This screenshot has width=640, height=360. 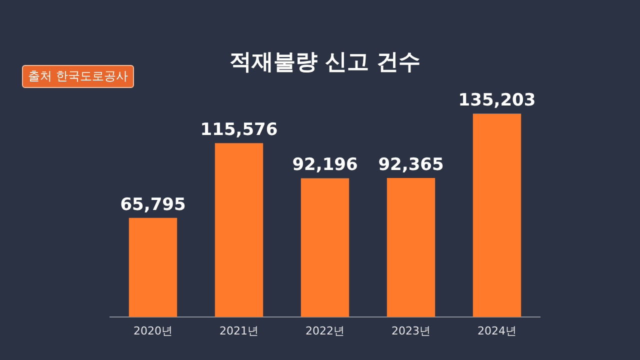 I want to click on x-tick-label: 2024년, so click(x=497, y=331).